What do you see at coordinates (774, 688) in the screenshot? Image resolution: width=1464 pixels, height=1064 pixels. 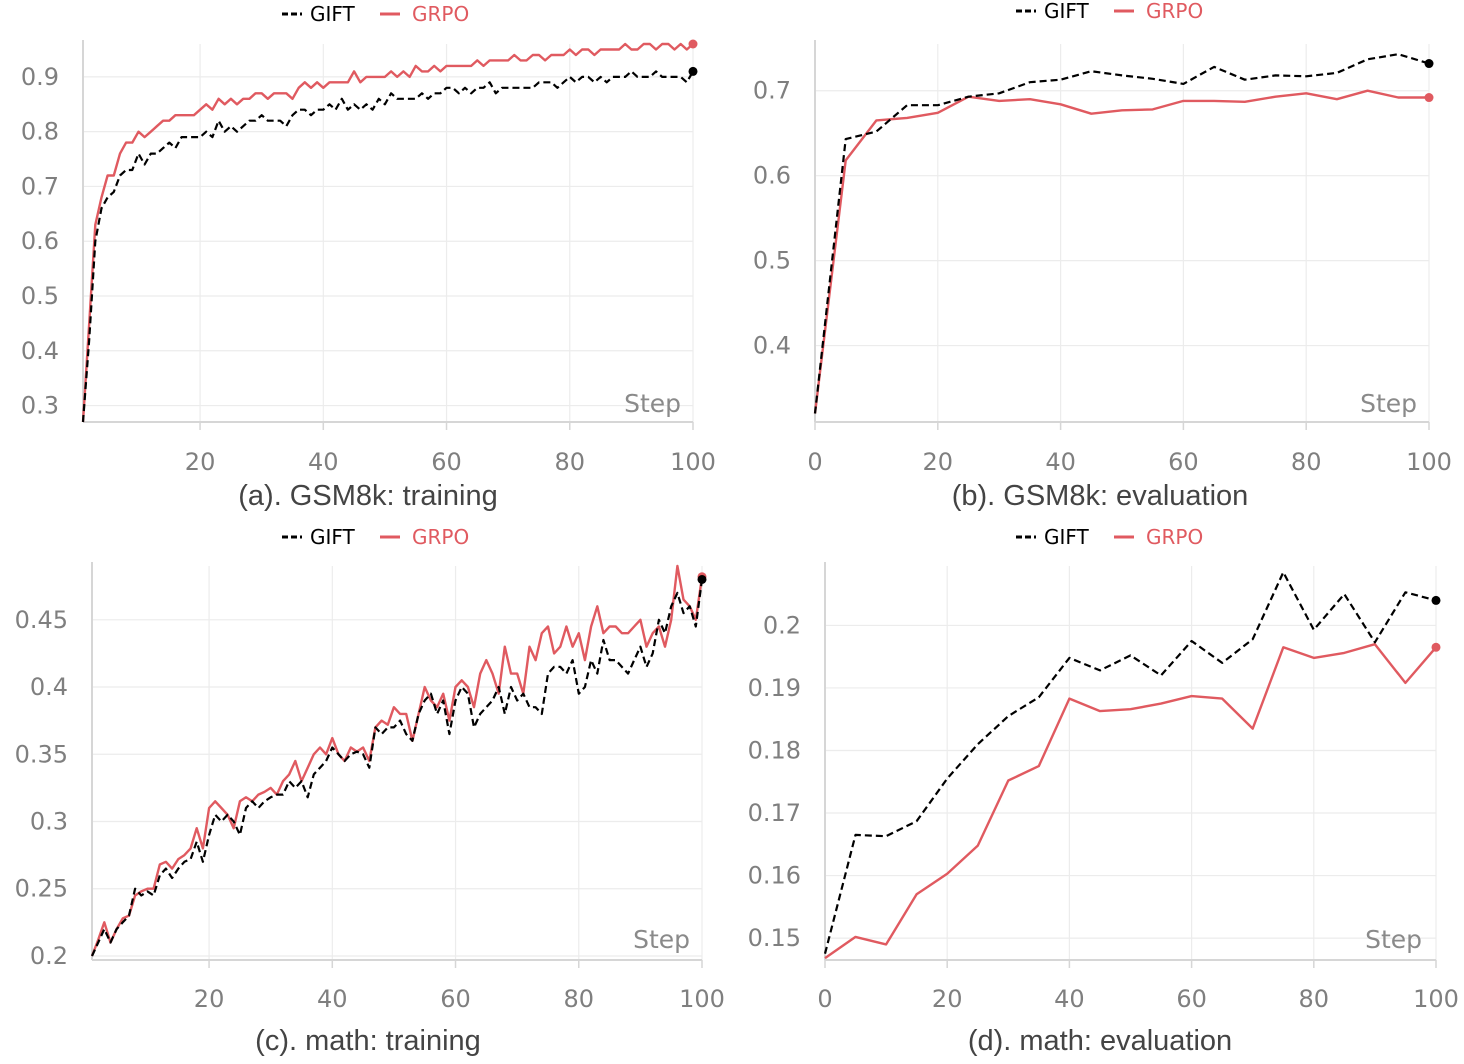 I see `y-tick-label: 0.19` at bounding box center [774, 688].